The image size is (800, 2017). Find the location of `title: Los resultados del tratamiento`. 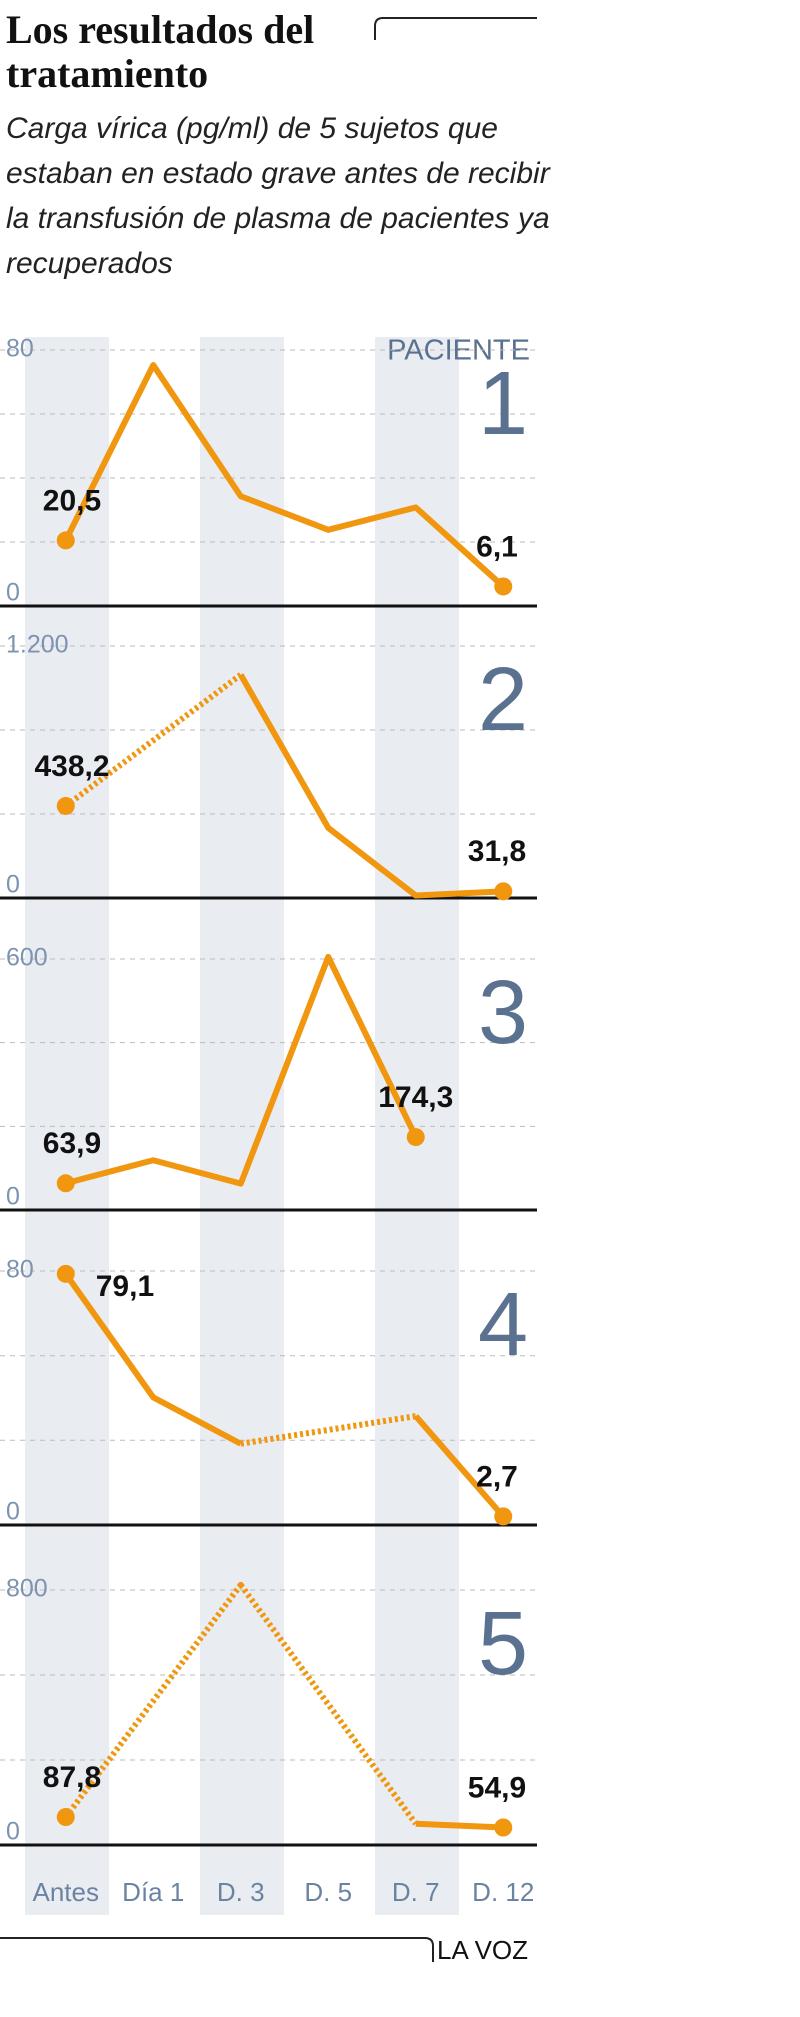

title: Los resultados del tratamiento is located at coordinates (160, 51).